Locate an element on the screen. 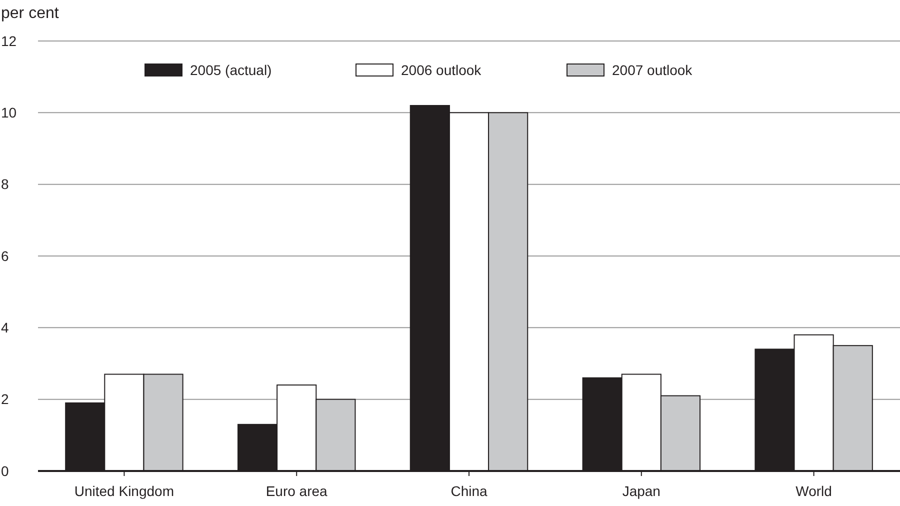 The image size is (900, 506). x-tick-label: China is located at coordinates (469, 491).